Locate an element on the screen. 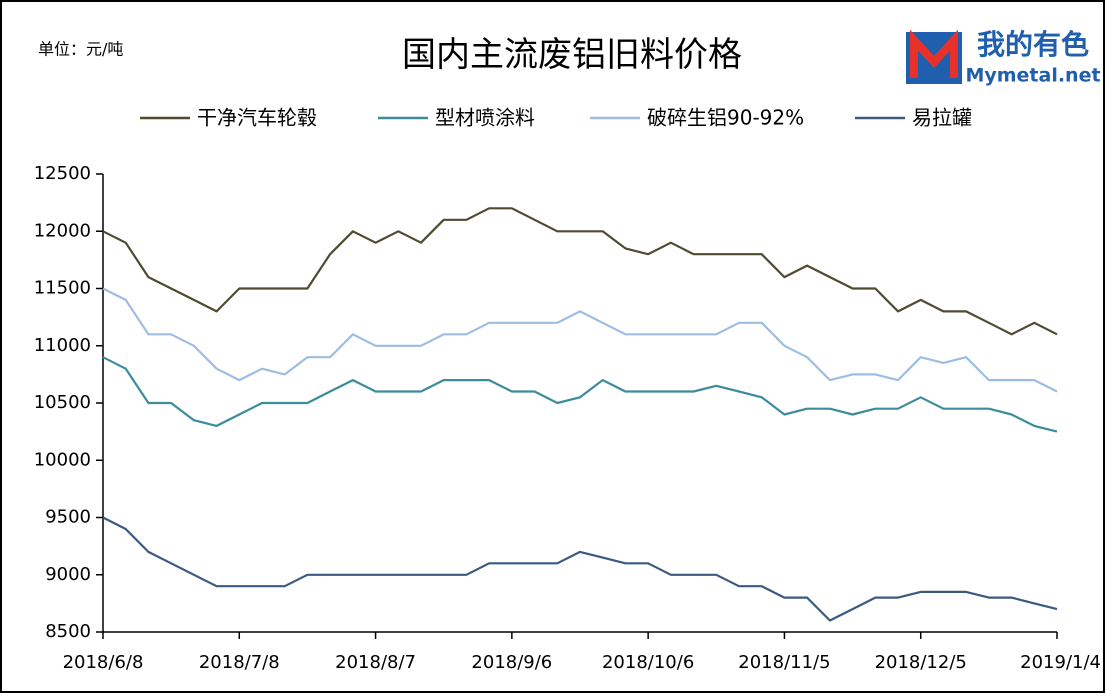  x-tick-label: 2018/9/6 is located at coordinates (511, 662).